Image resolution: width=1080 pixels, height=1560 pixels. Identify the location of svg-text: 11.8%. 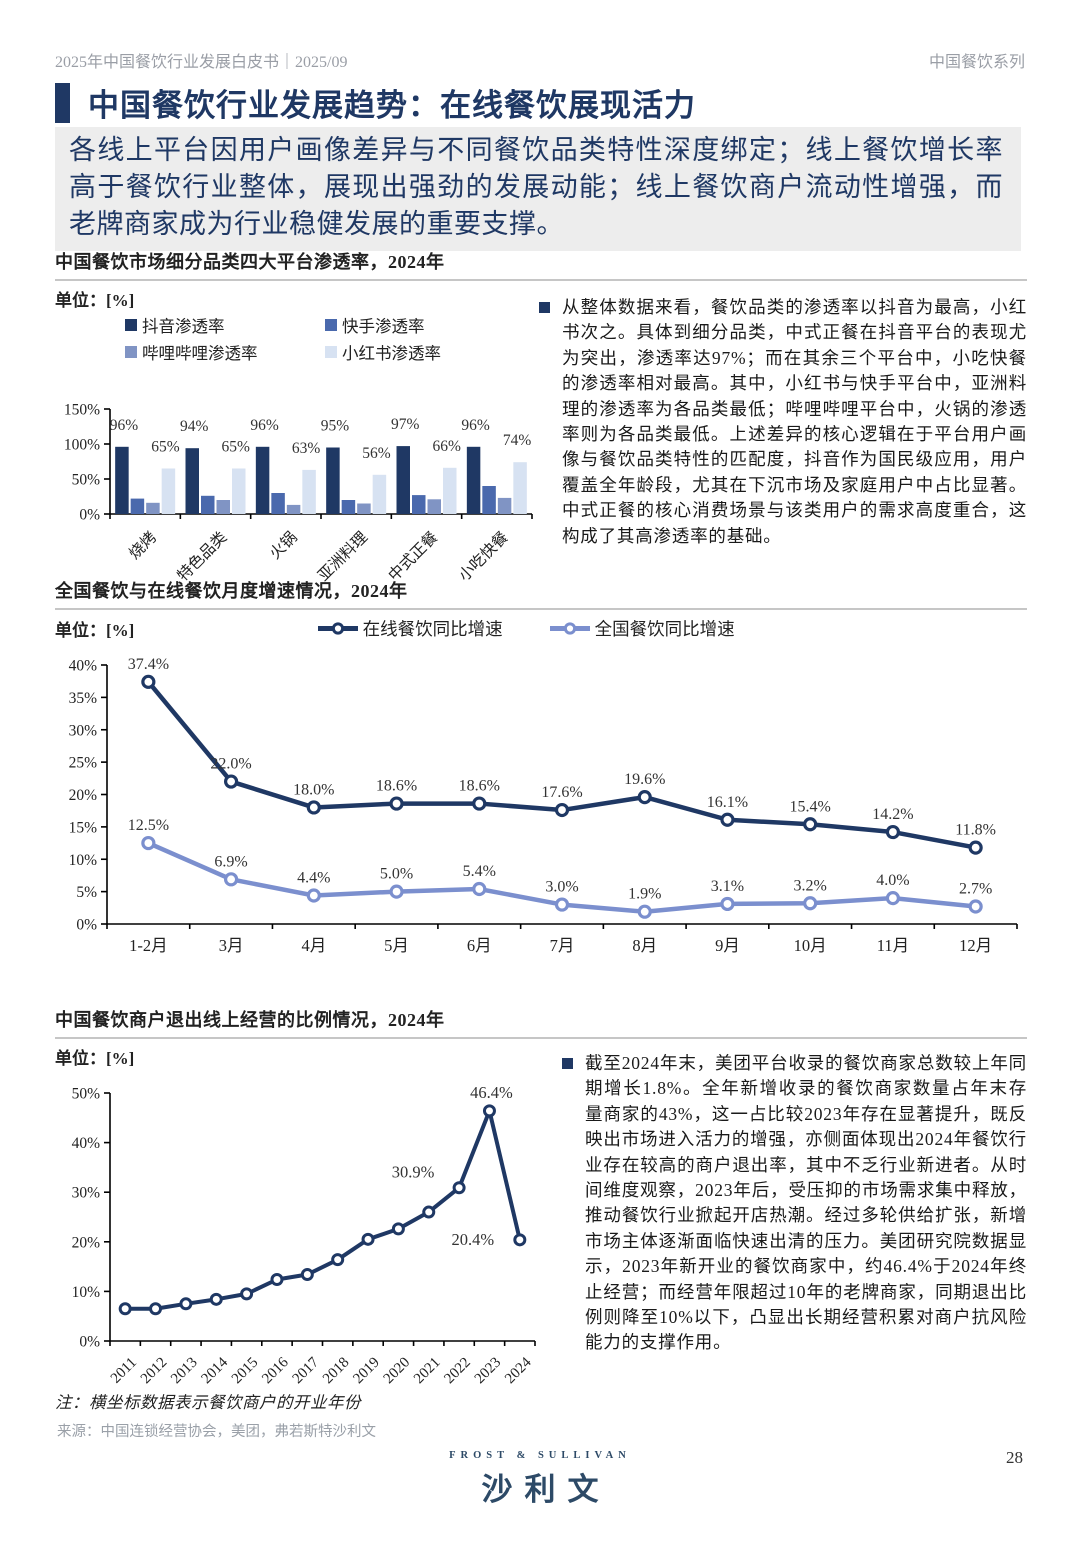
(975, 830).